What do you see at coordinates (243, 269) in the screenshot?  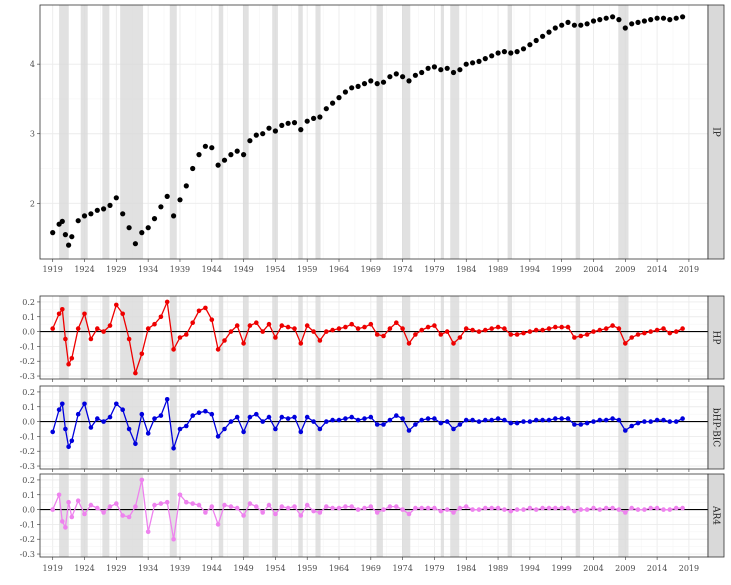 I see `x-tick-label: 1949` at bounding box center [243, 269].